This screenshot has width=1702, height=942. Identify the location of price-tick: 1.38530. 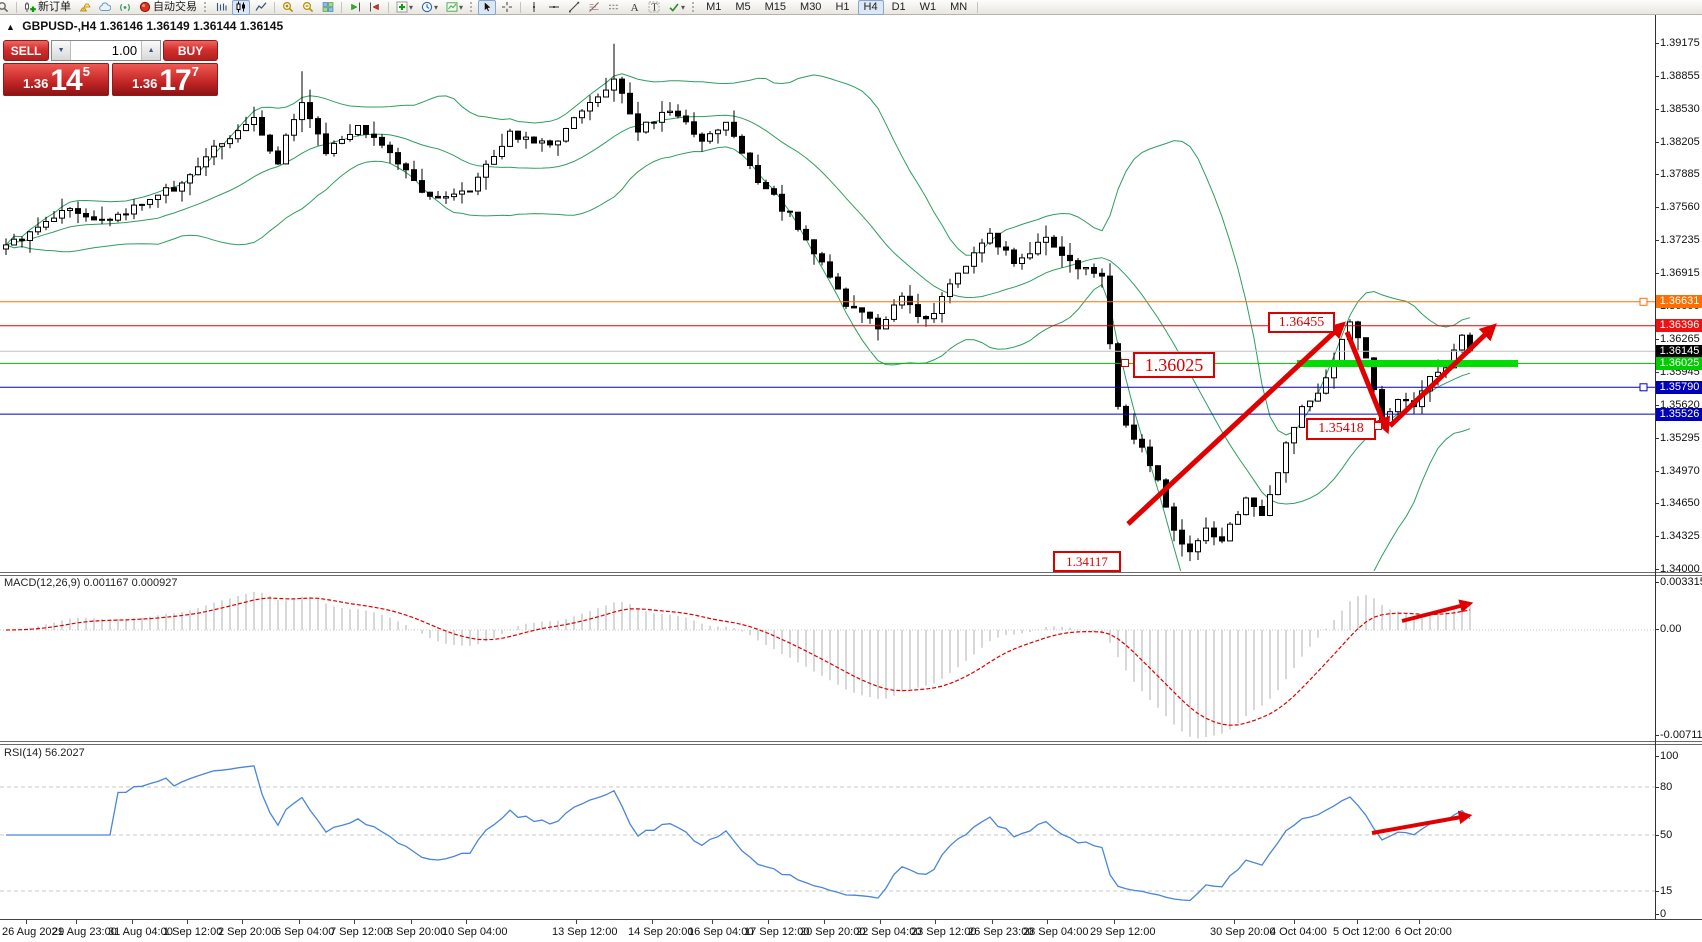
(1677, 108).